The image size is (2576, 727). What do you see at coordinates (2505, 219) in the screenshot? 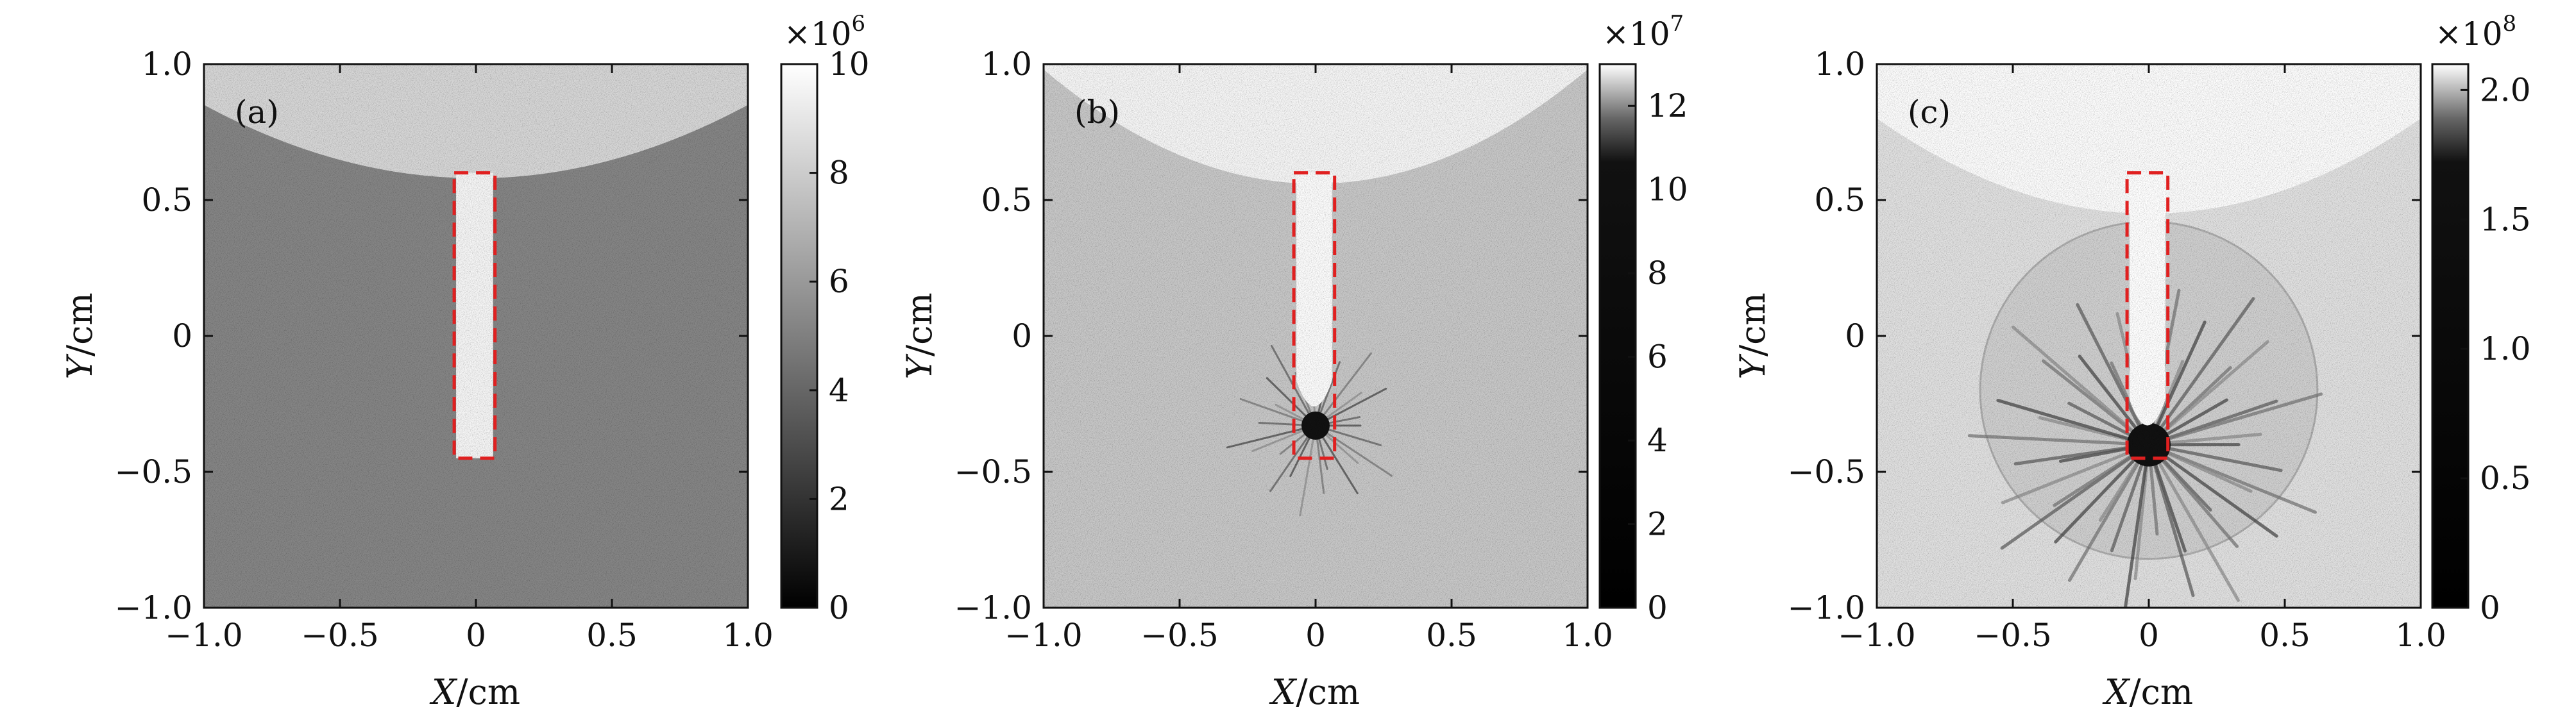
I see `colorbar-tick-label: 1.5` at bounding box center [2505, 219].